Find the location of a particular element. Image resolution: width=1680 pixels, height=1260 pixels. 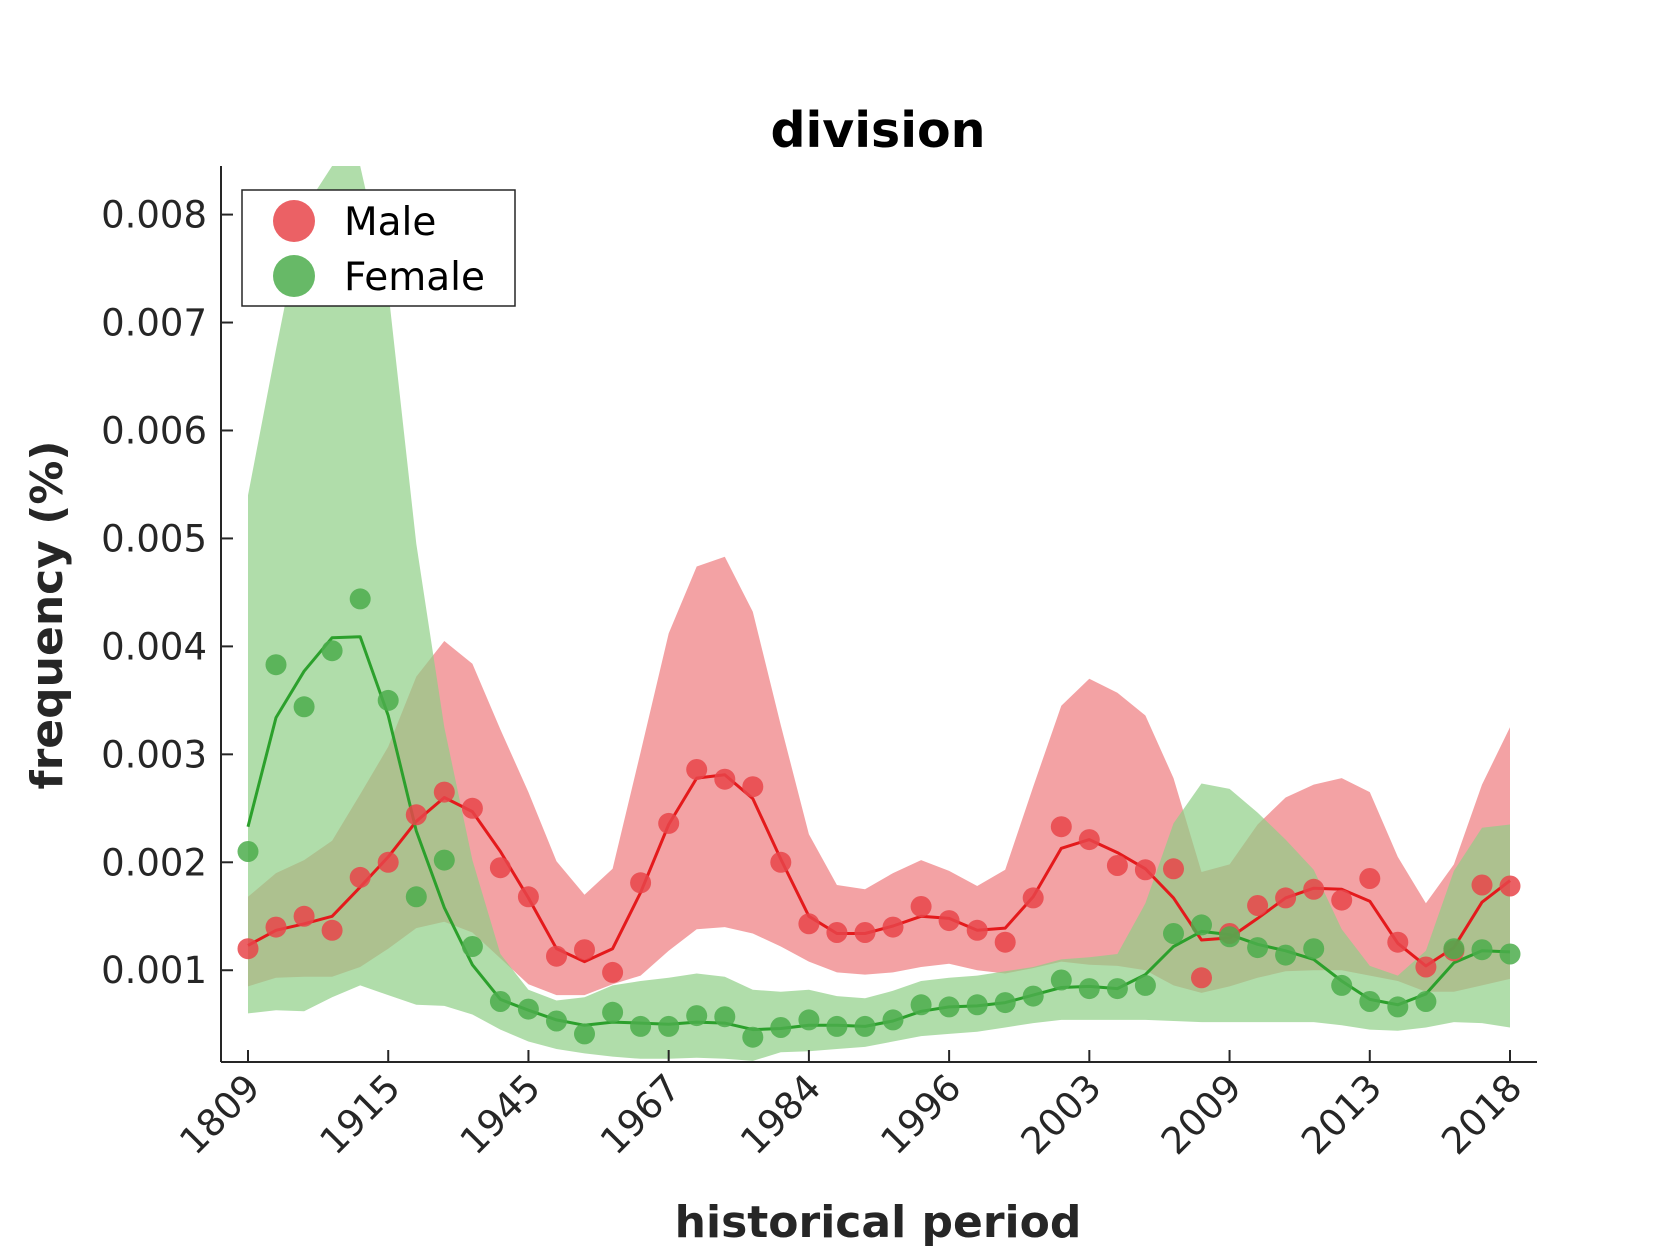

male-trend-line is located at coordinates (879, 870).